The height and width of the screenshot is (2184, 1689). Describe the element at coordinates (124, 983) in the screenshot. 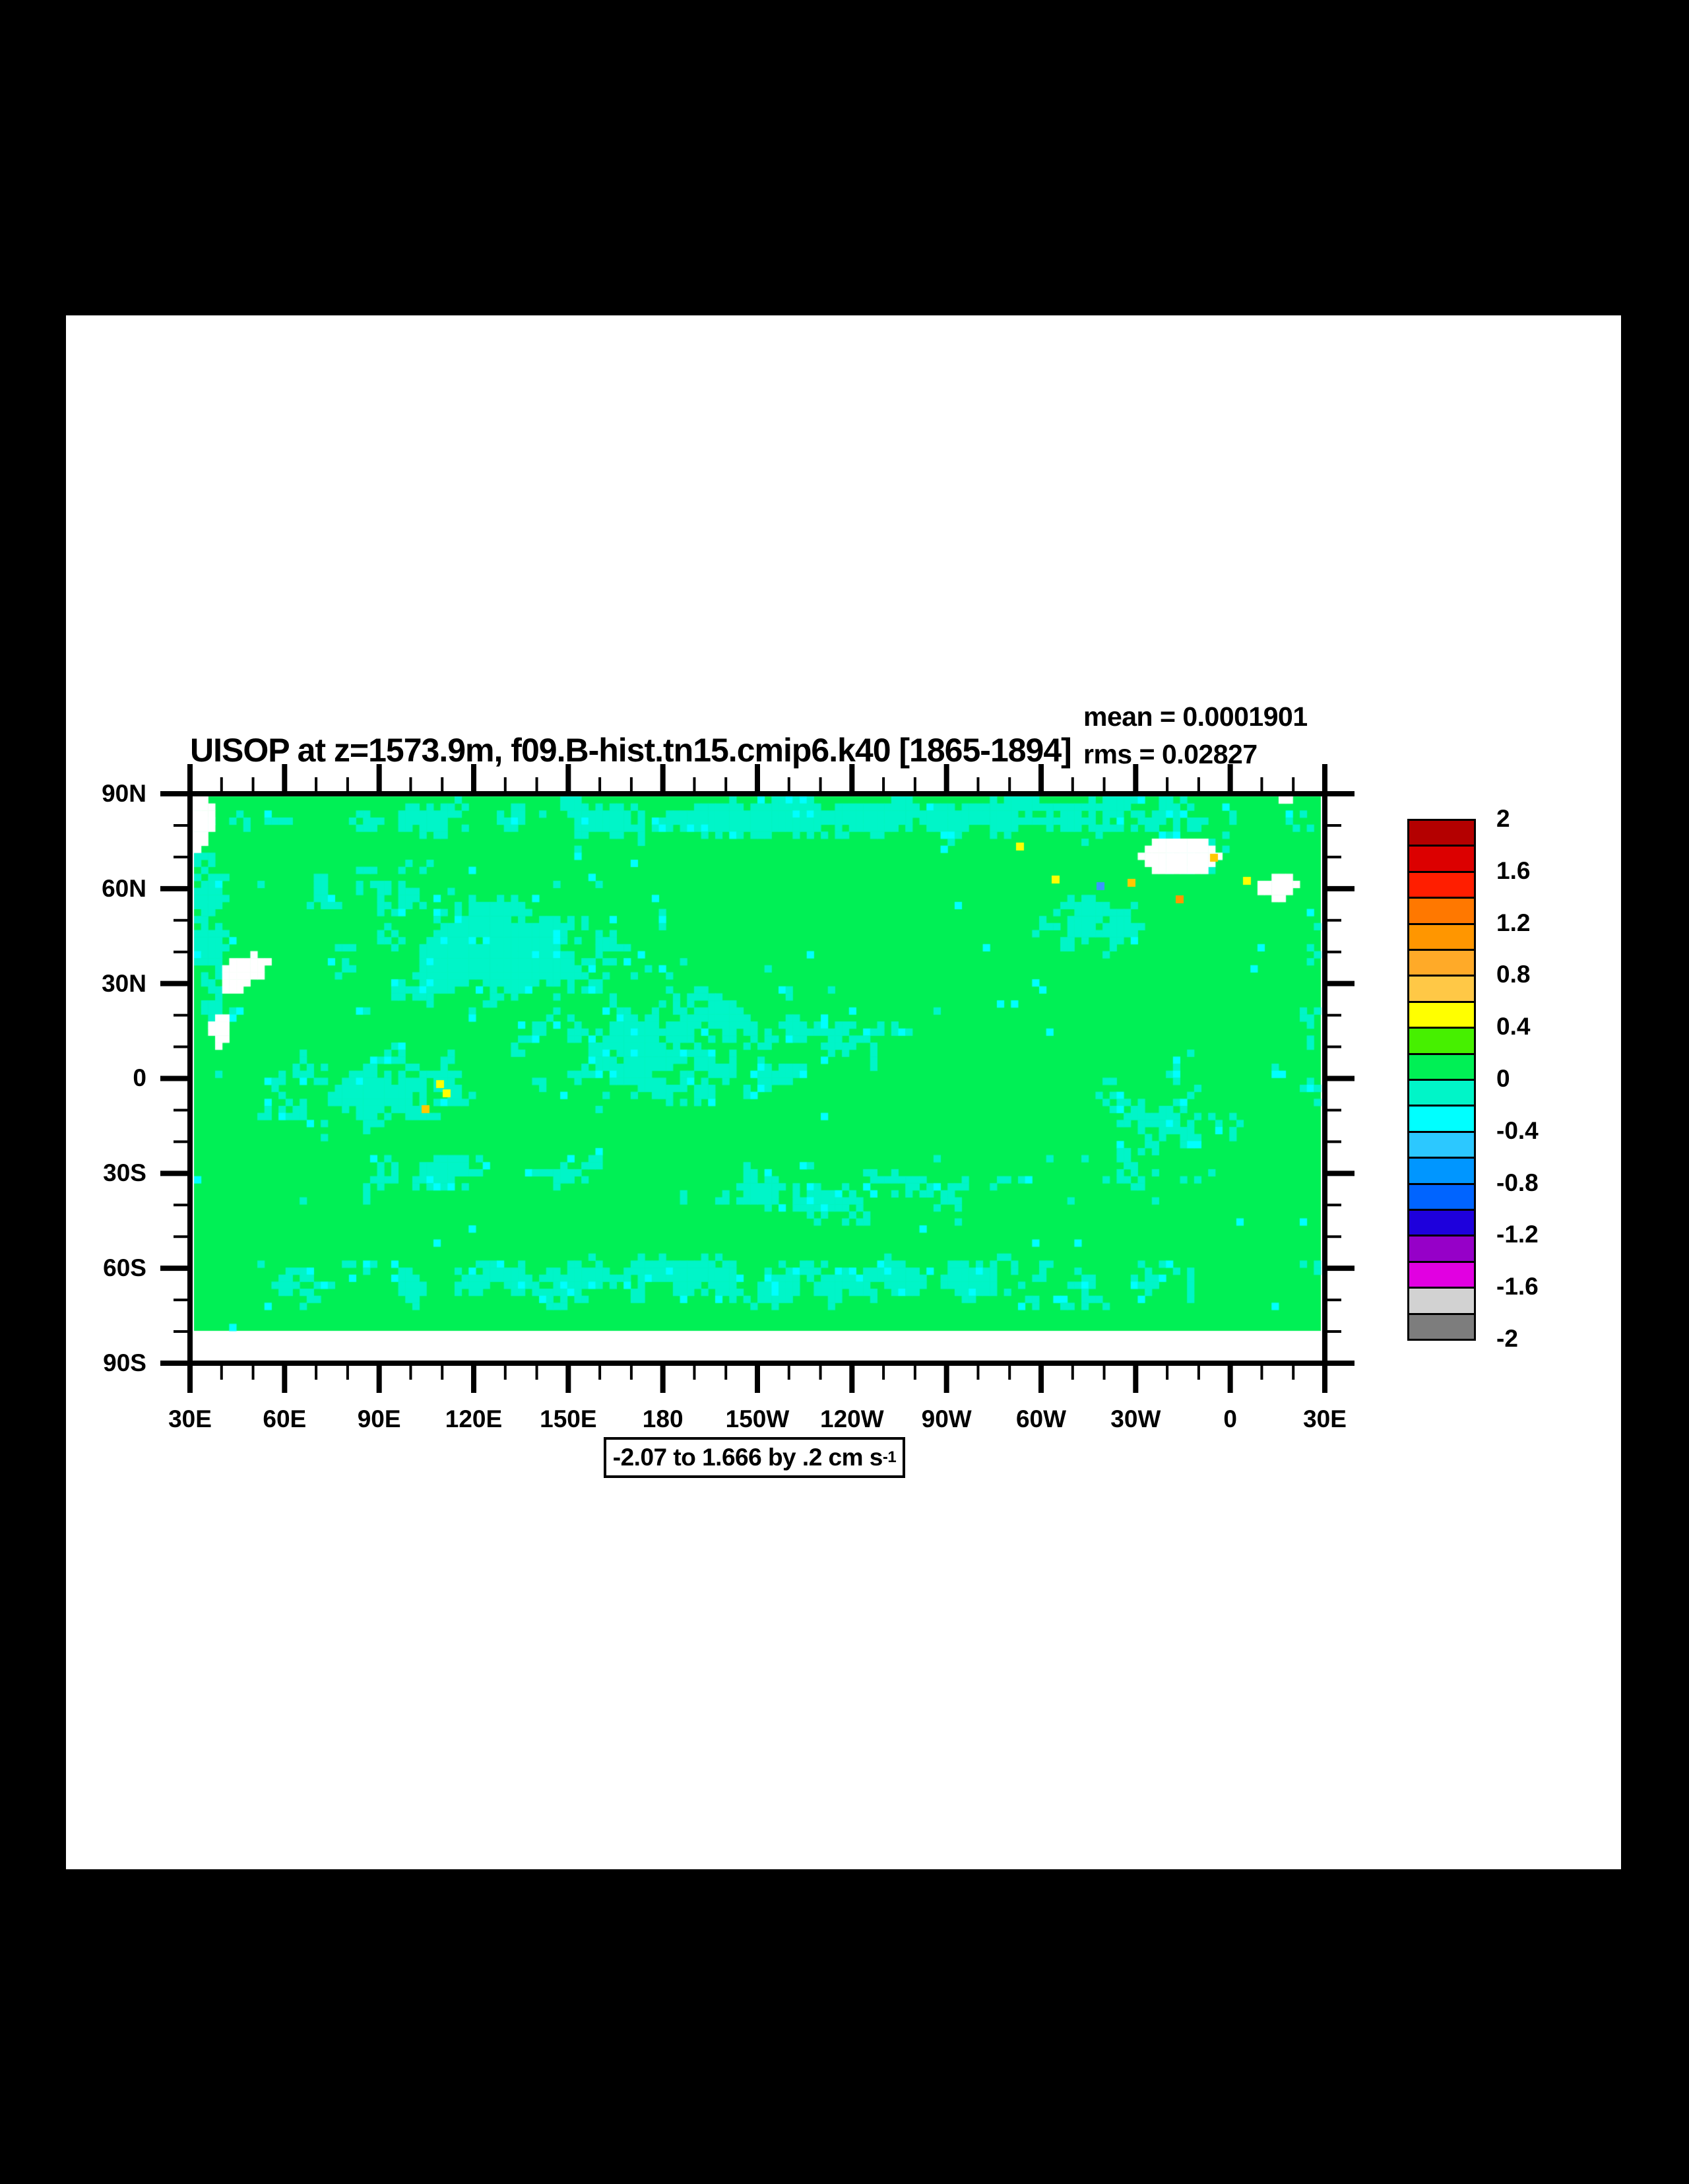

I see `y-tick-label: 30N` at that location.